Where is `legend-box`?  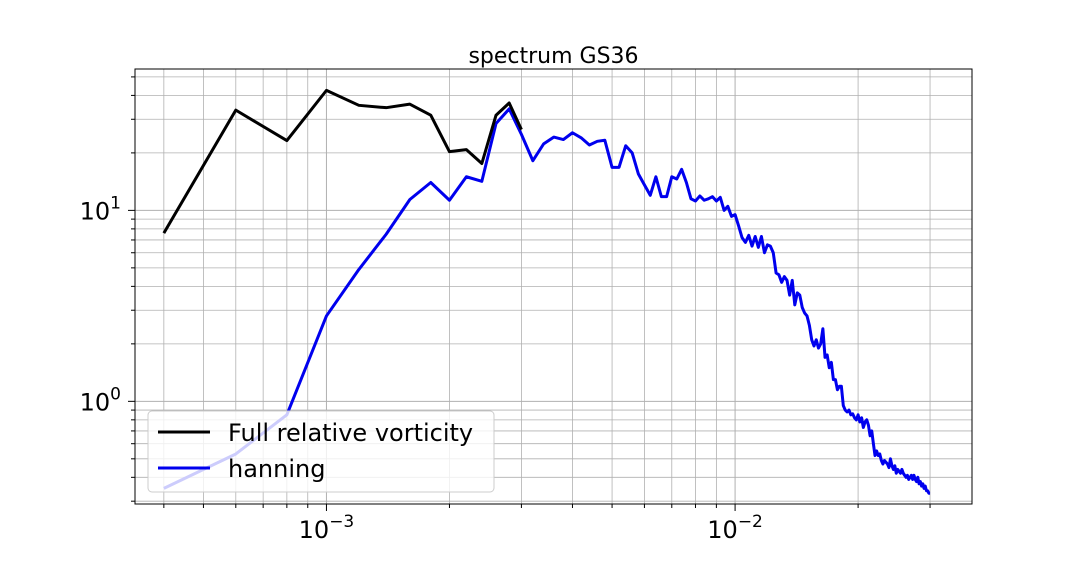 legend-box is located at coordinates (321, 451).